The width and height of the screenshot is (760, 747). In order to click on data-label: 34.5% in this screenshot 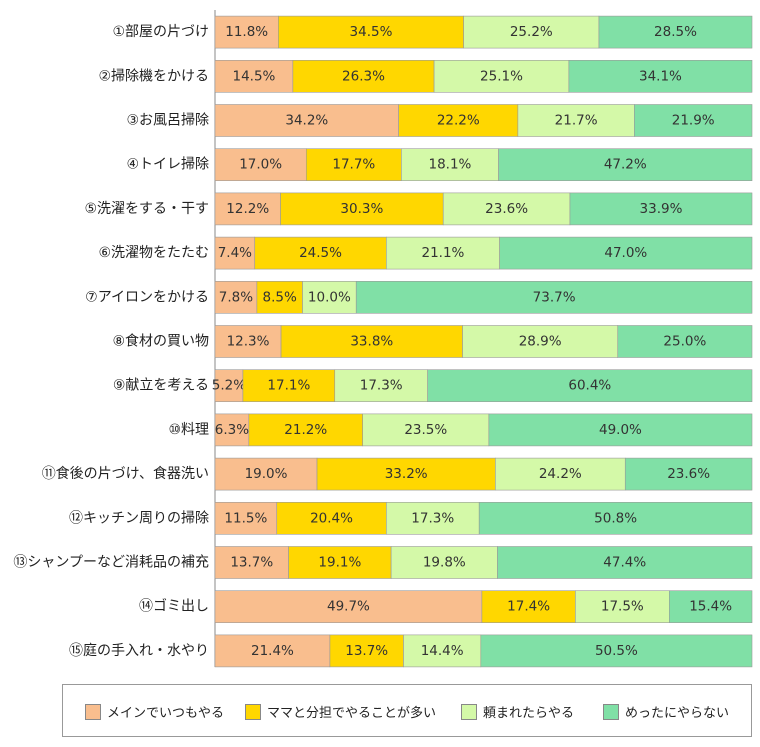, I will do `click(371, 32)`.